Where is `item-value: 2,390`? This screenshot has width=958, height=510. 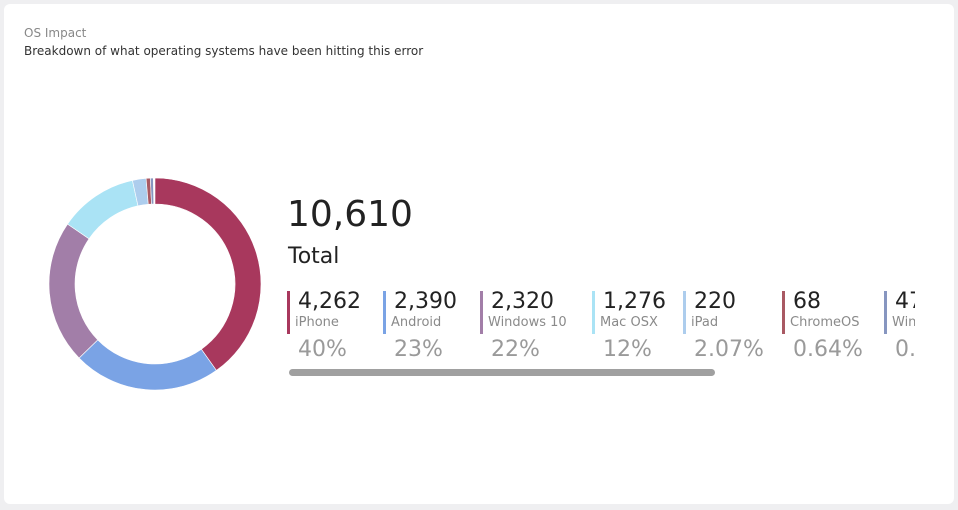 item-value: 2,390 is located at coordinates (425, 301).